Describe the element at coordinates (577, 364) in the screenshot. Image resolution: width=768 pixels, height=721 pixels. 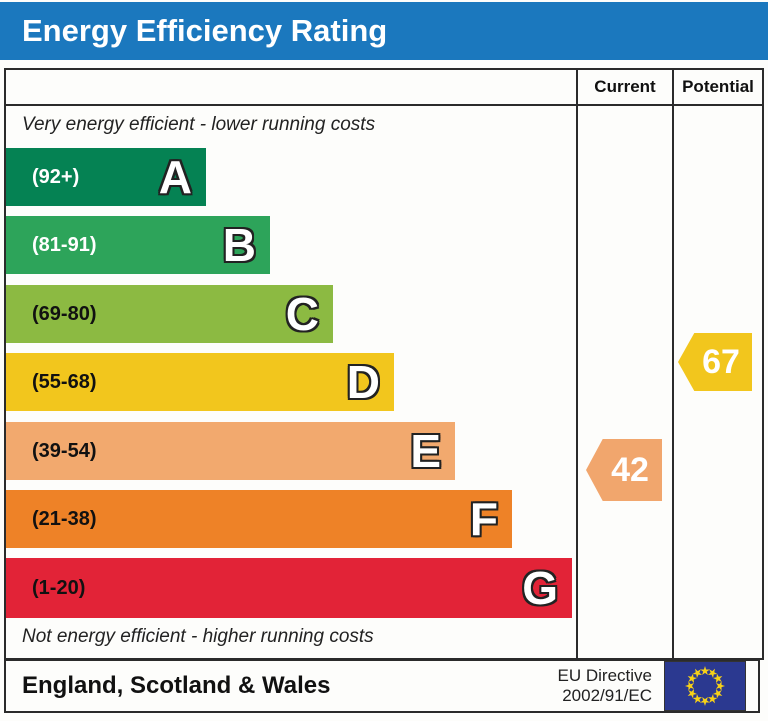
I see `column-divider-current` at that location.